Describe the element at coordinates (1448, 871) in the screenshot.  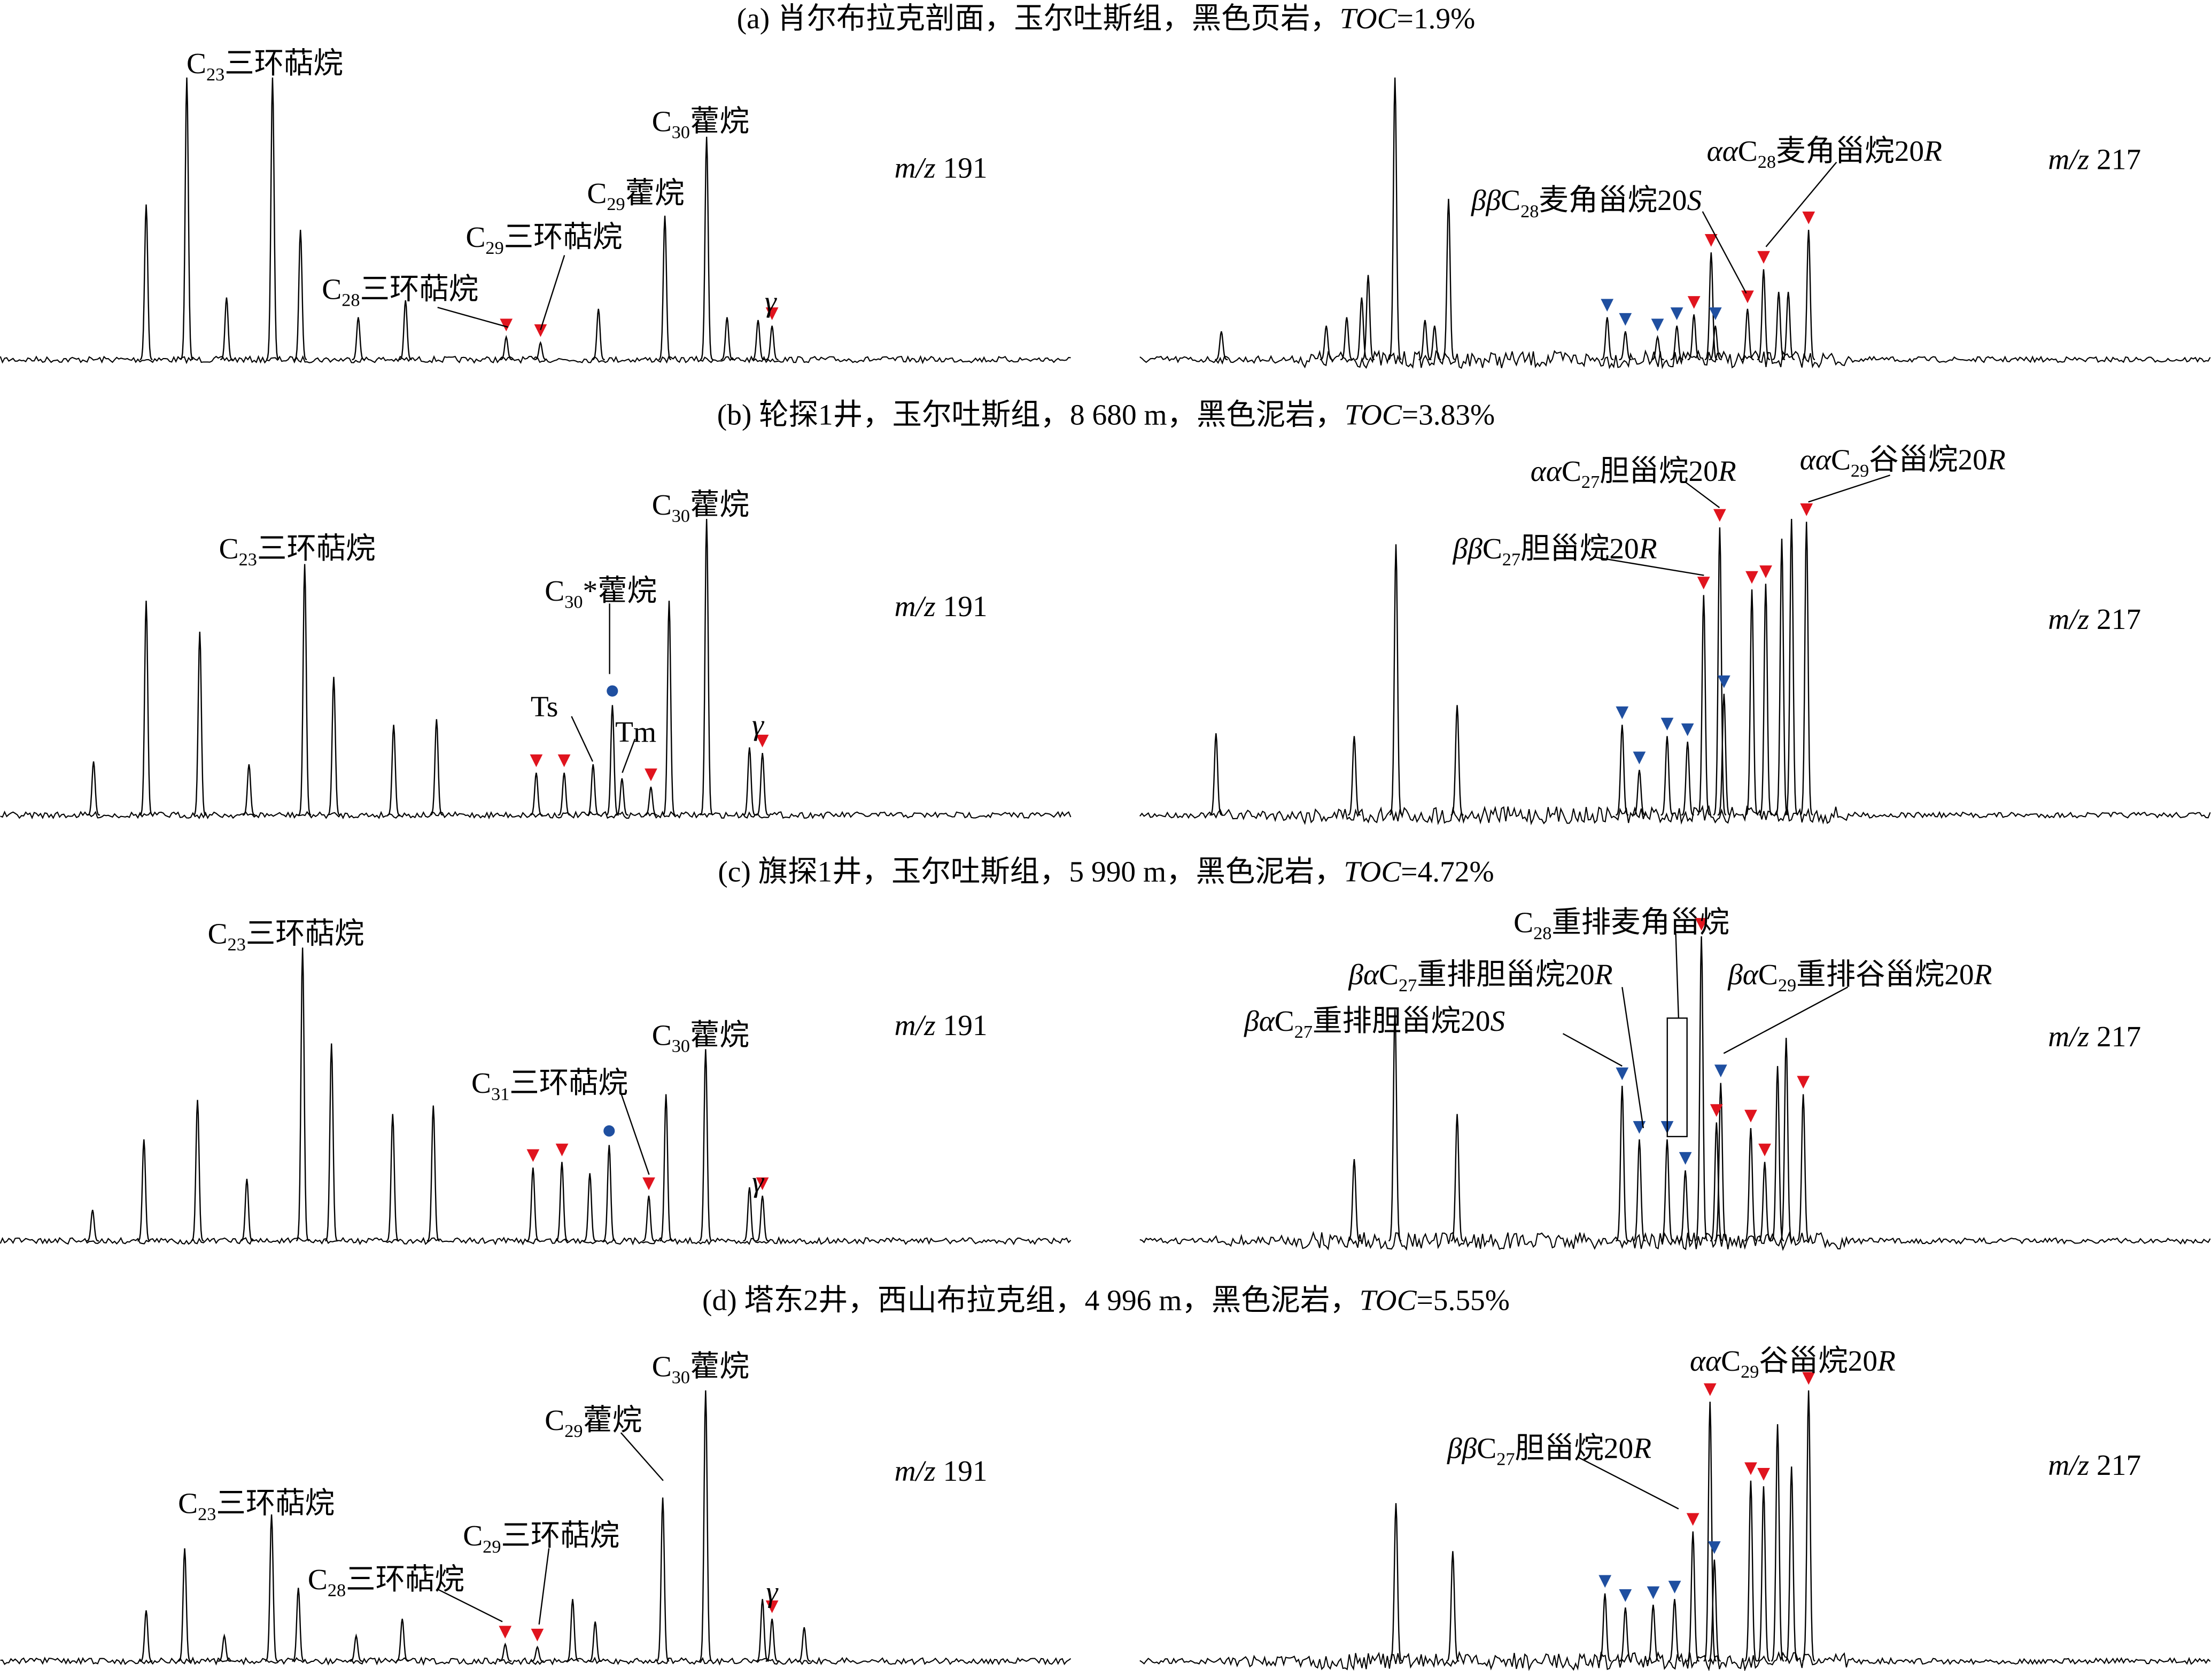
I see `text-segment: =4.72%` at that location.